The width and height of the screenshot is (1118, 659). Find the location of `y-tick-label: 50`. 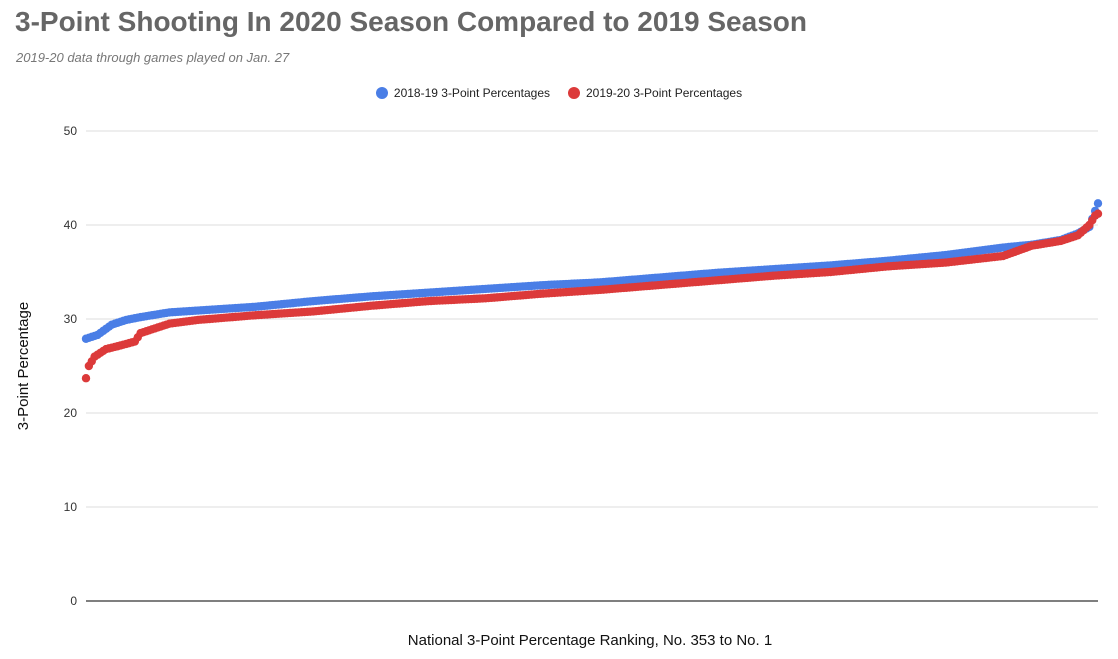

y-tick-label: 50 is located at coordinates (71, 131).